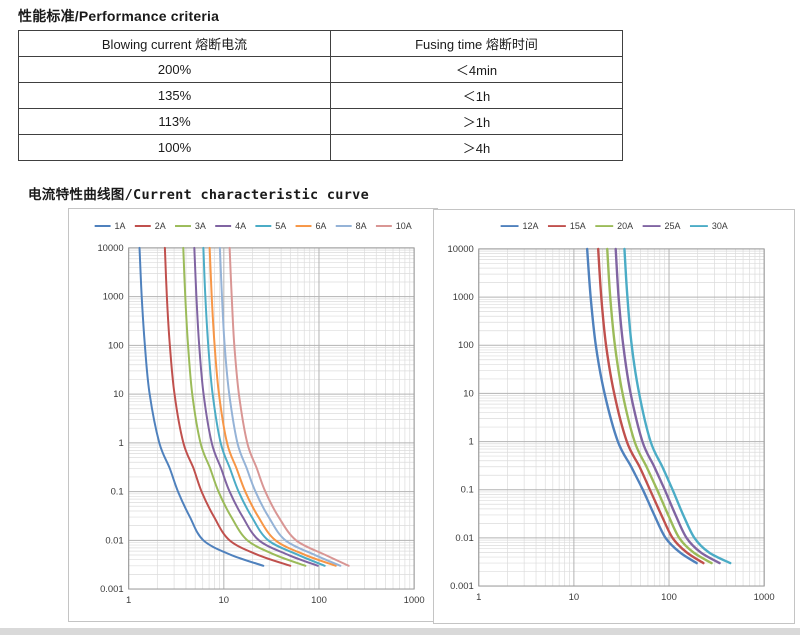  I want to click on table-header-row: Blowing current 熔断电流 Fusing time 熔断时间, so click(320, 43).